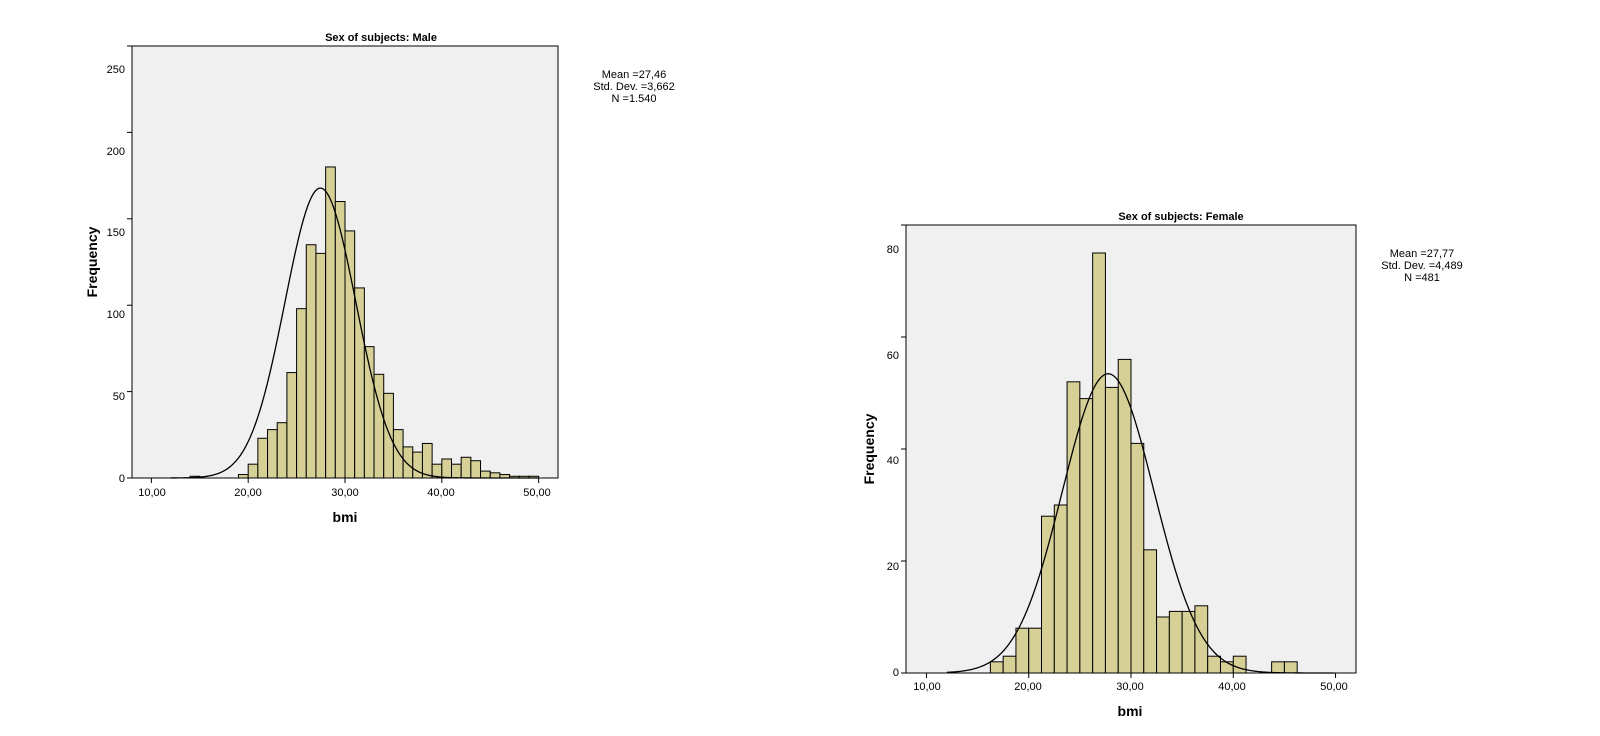  What do you see at coordinates (634, 75) in the screenshot?
I see `male-stats-mean: Mean =27,46` at bounding box center [634, 75].